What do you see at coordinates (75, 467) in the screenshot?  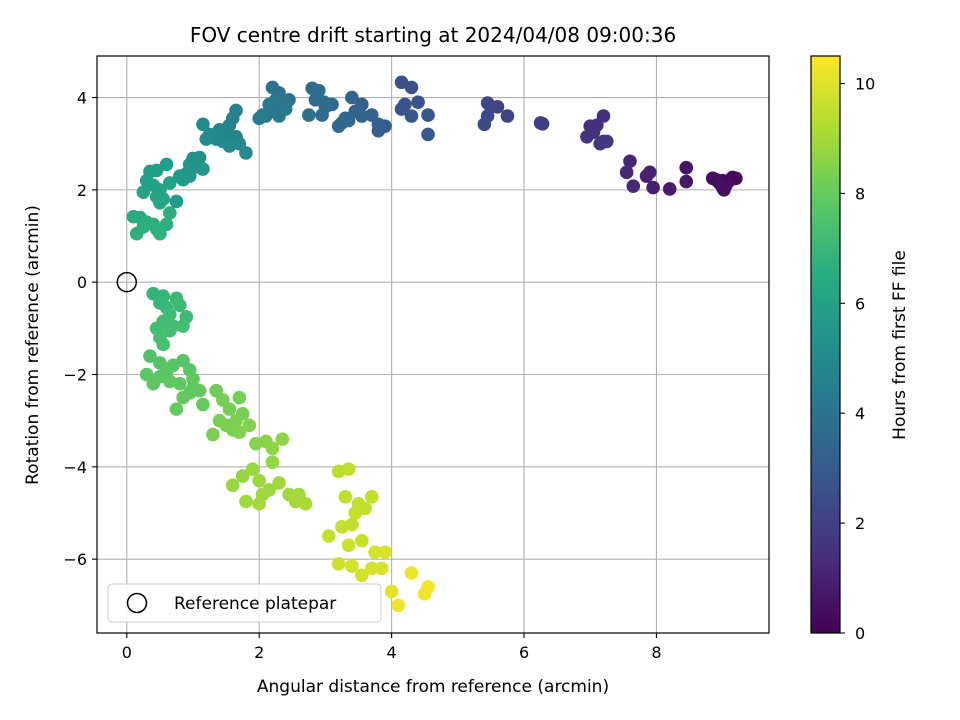 I see `y-tick-label: −4` at bounding box center [75, 467].